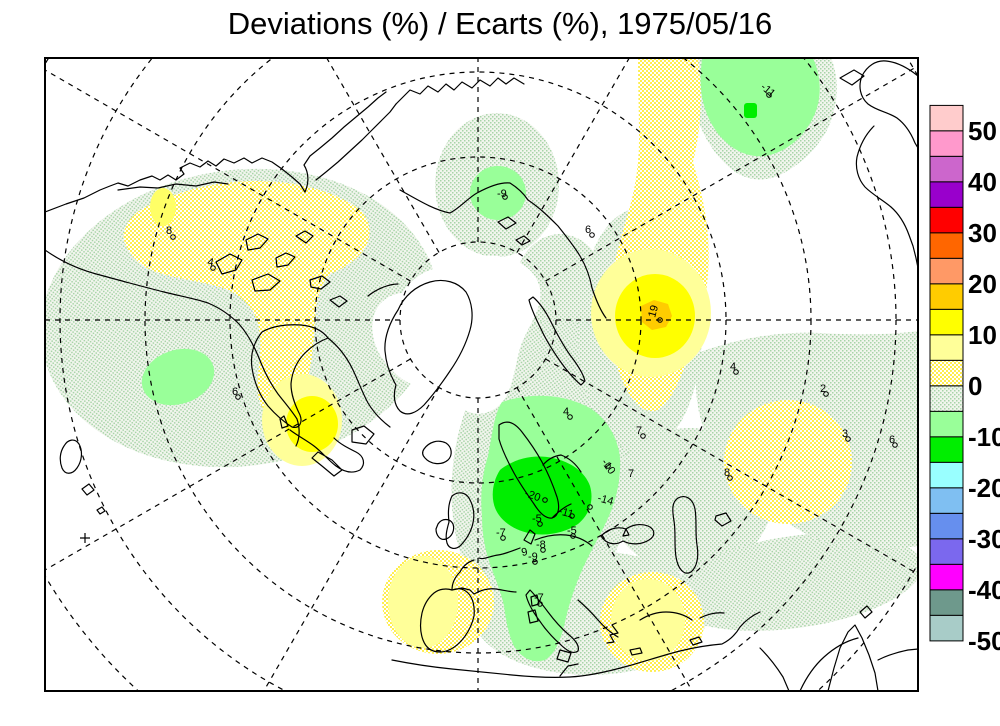 Image resolution: width=1000 pixels, height=726 pixels. What do you see at coordinates (437, 452) in the screenshot?
I see `coastline-iceland` at bounding box center [437, 452].